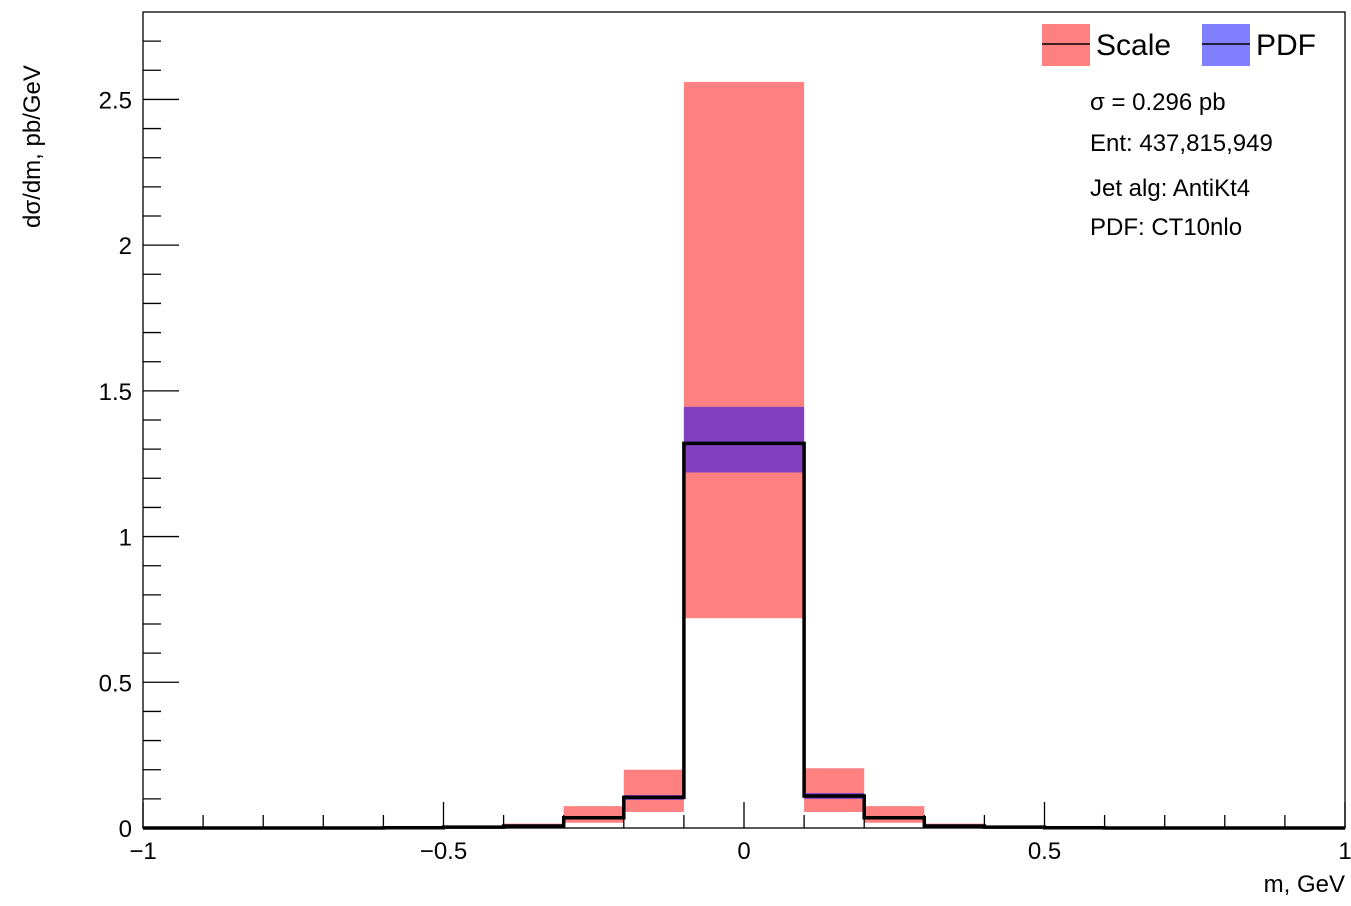  Describe the element at coordinates (139, 441) in the screenshot. I see `y-axis: 0 0.5 1 1.5 2 2.5` at that location.